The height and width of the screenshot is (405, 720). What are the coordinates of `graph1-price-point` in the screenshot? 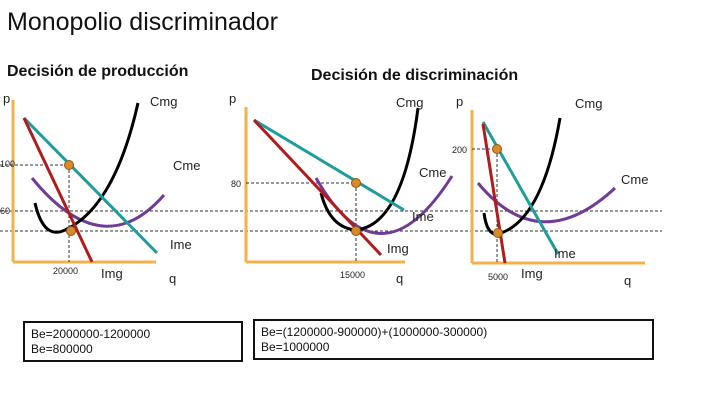 It's located at (69, 165).